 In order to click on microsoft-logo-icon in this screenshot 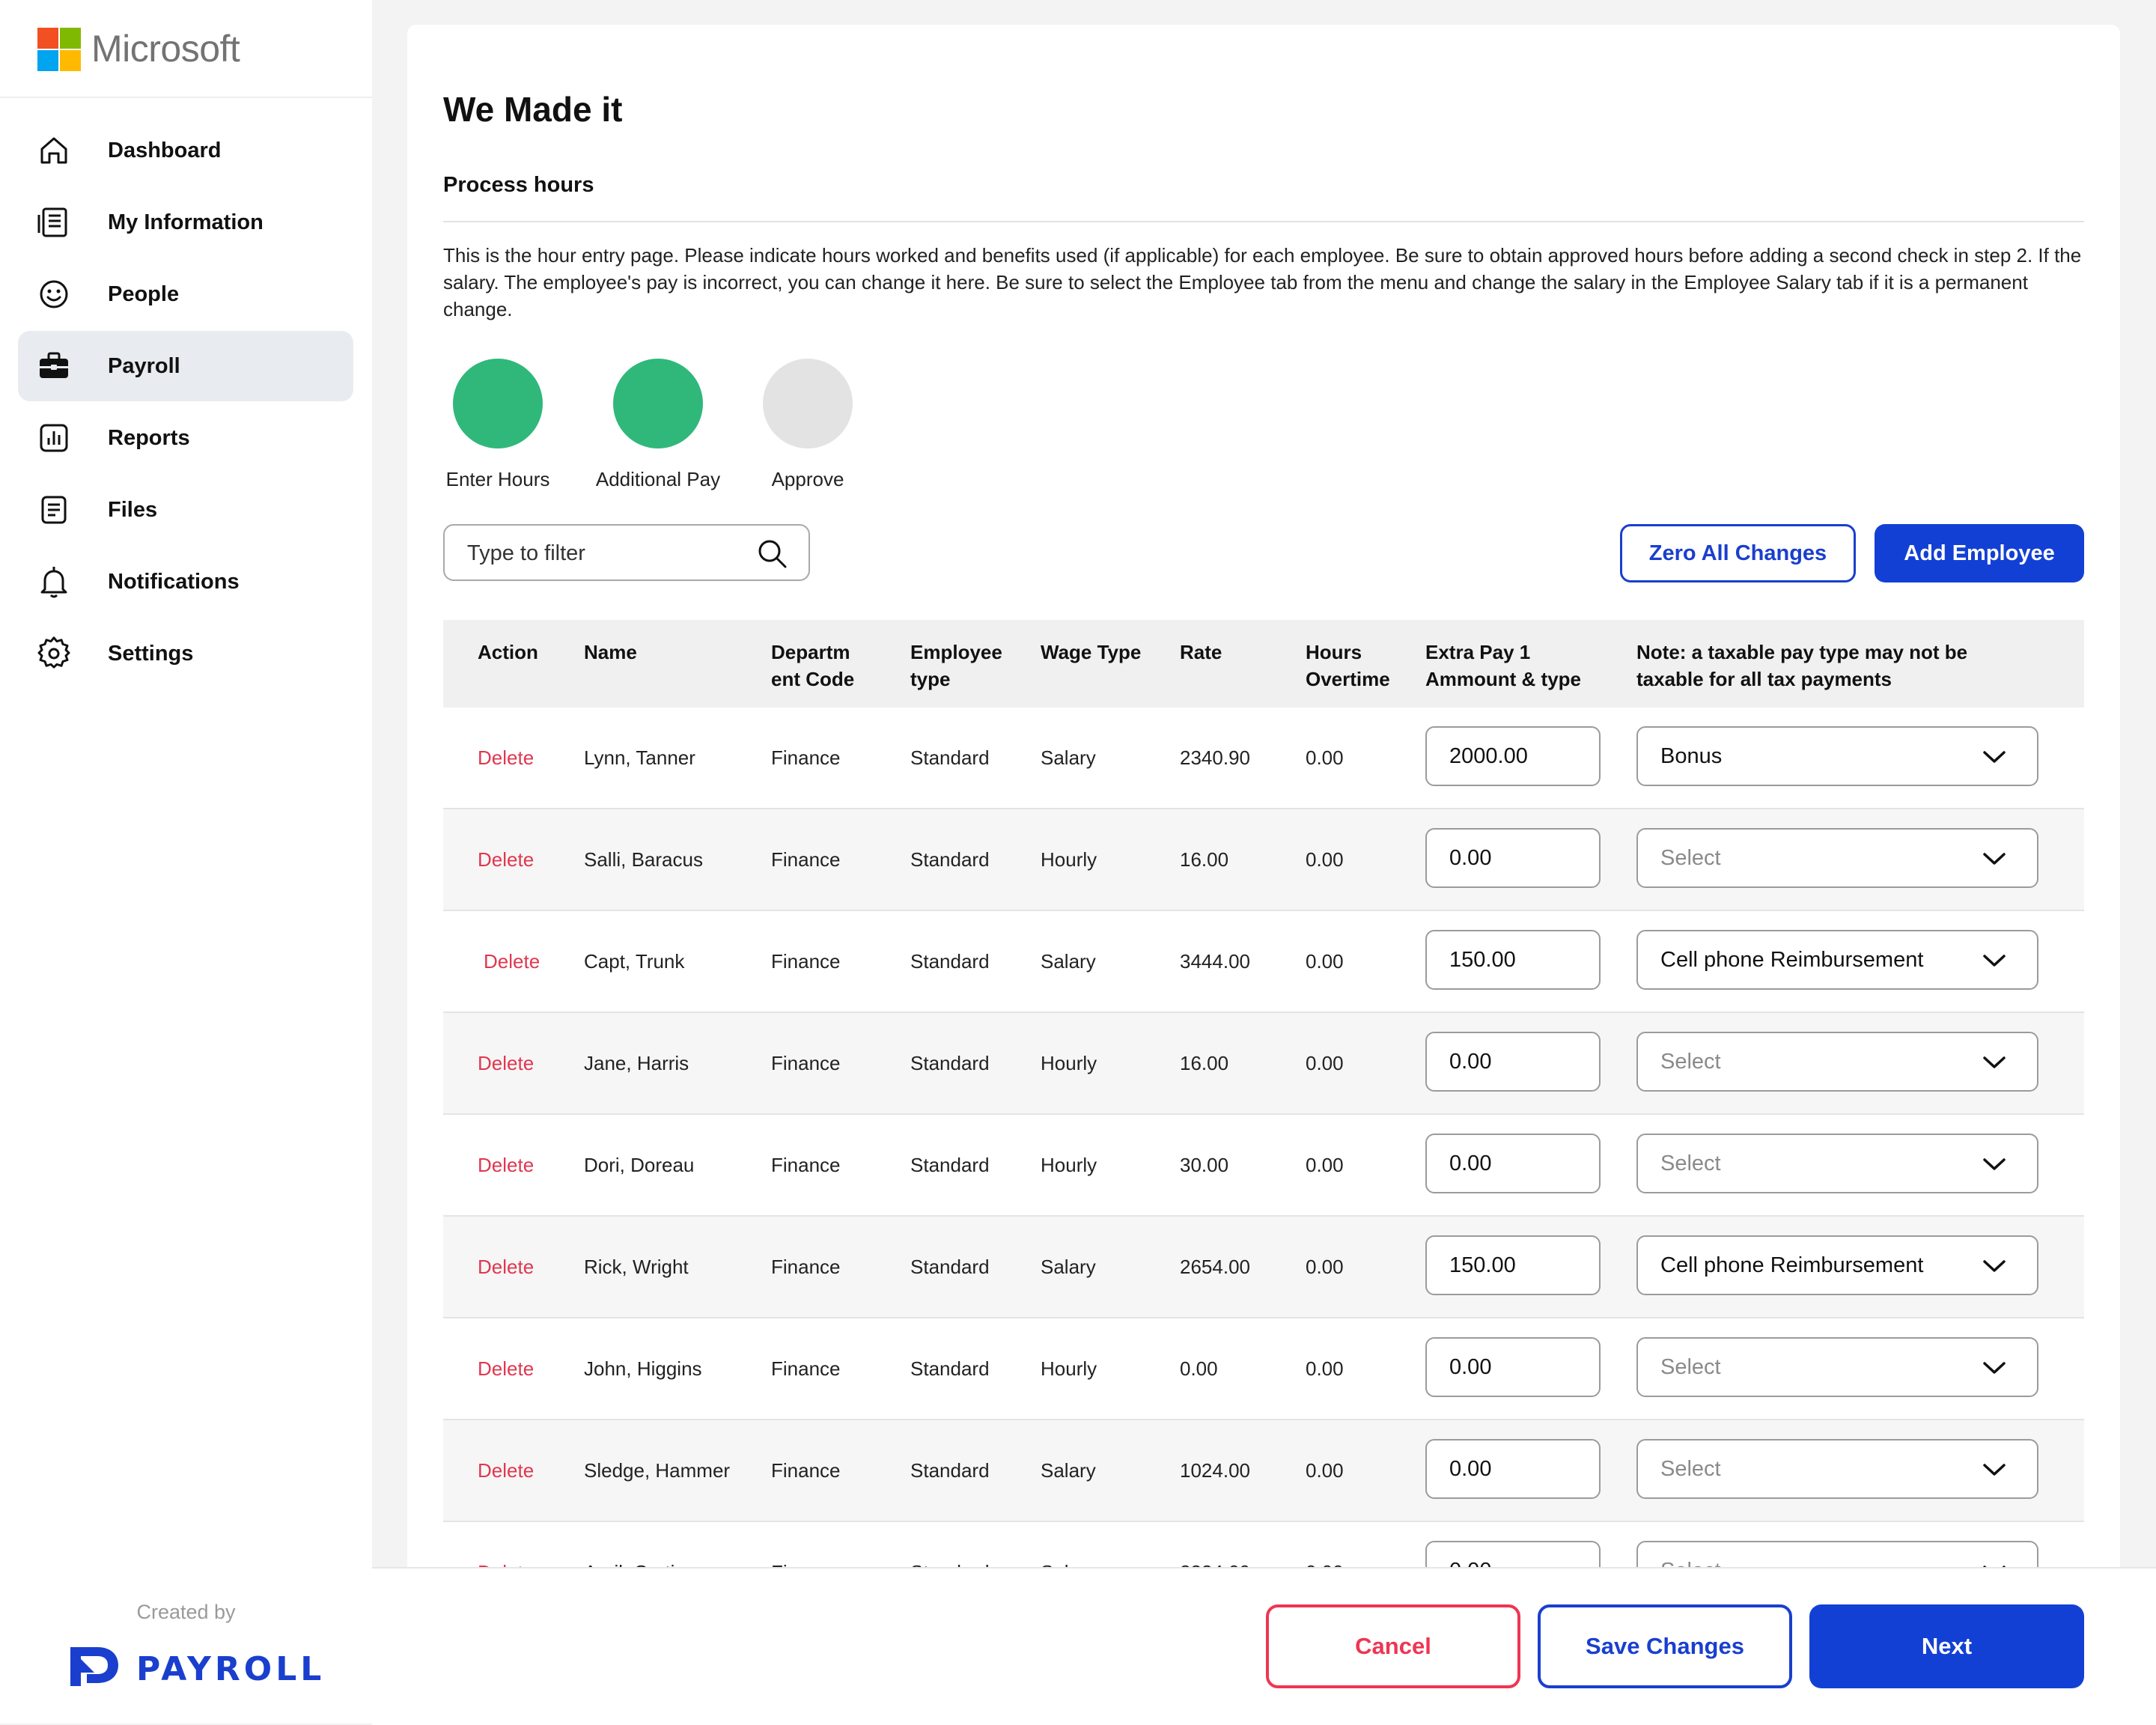, I will do `click(59, 50)`.